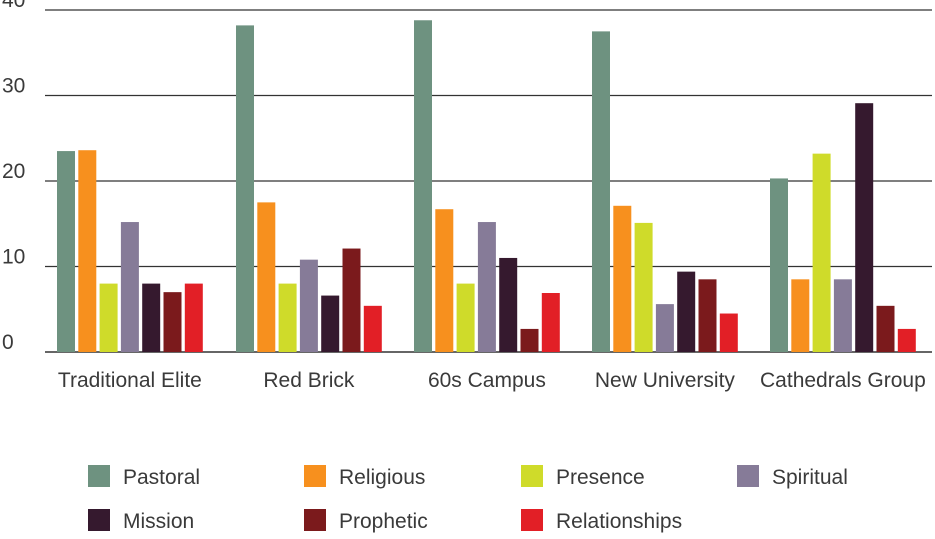 This screenshot has width=935, height=539. What do you see at coordinates (843, 227) in the screenshot?
I see `bar-group-cathedrals-group` at bounding box center [843, 227].